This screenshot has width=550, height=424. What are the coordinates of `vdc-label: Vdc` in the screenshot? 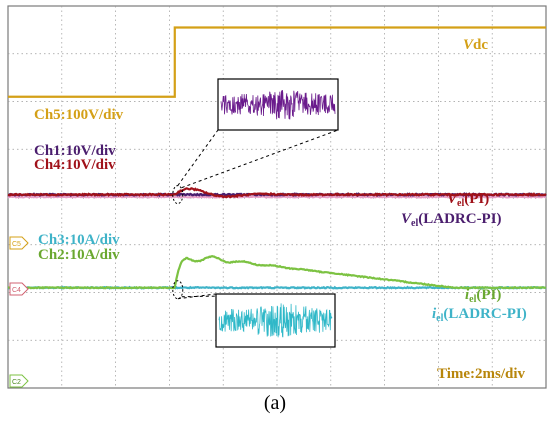 It's located at (475, 45).